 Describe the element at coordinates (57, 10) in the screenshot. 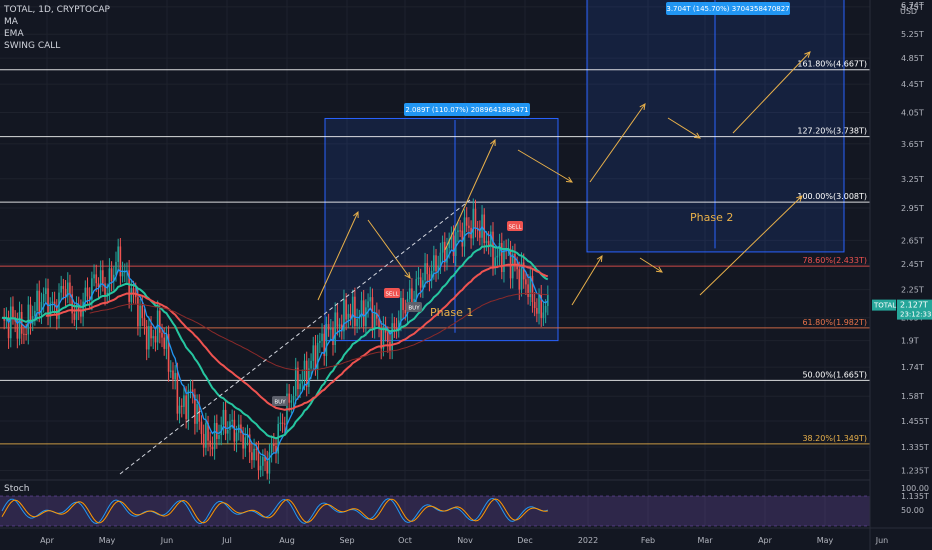

I see `symbol-title: TOTAL, 1D, CRYPTOCAP` at that location.